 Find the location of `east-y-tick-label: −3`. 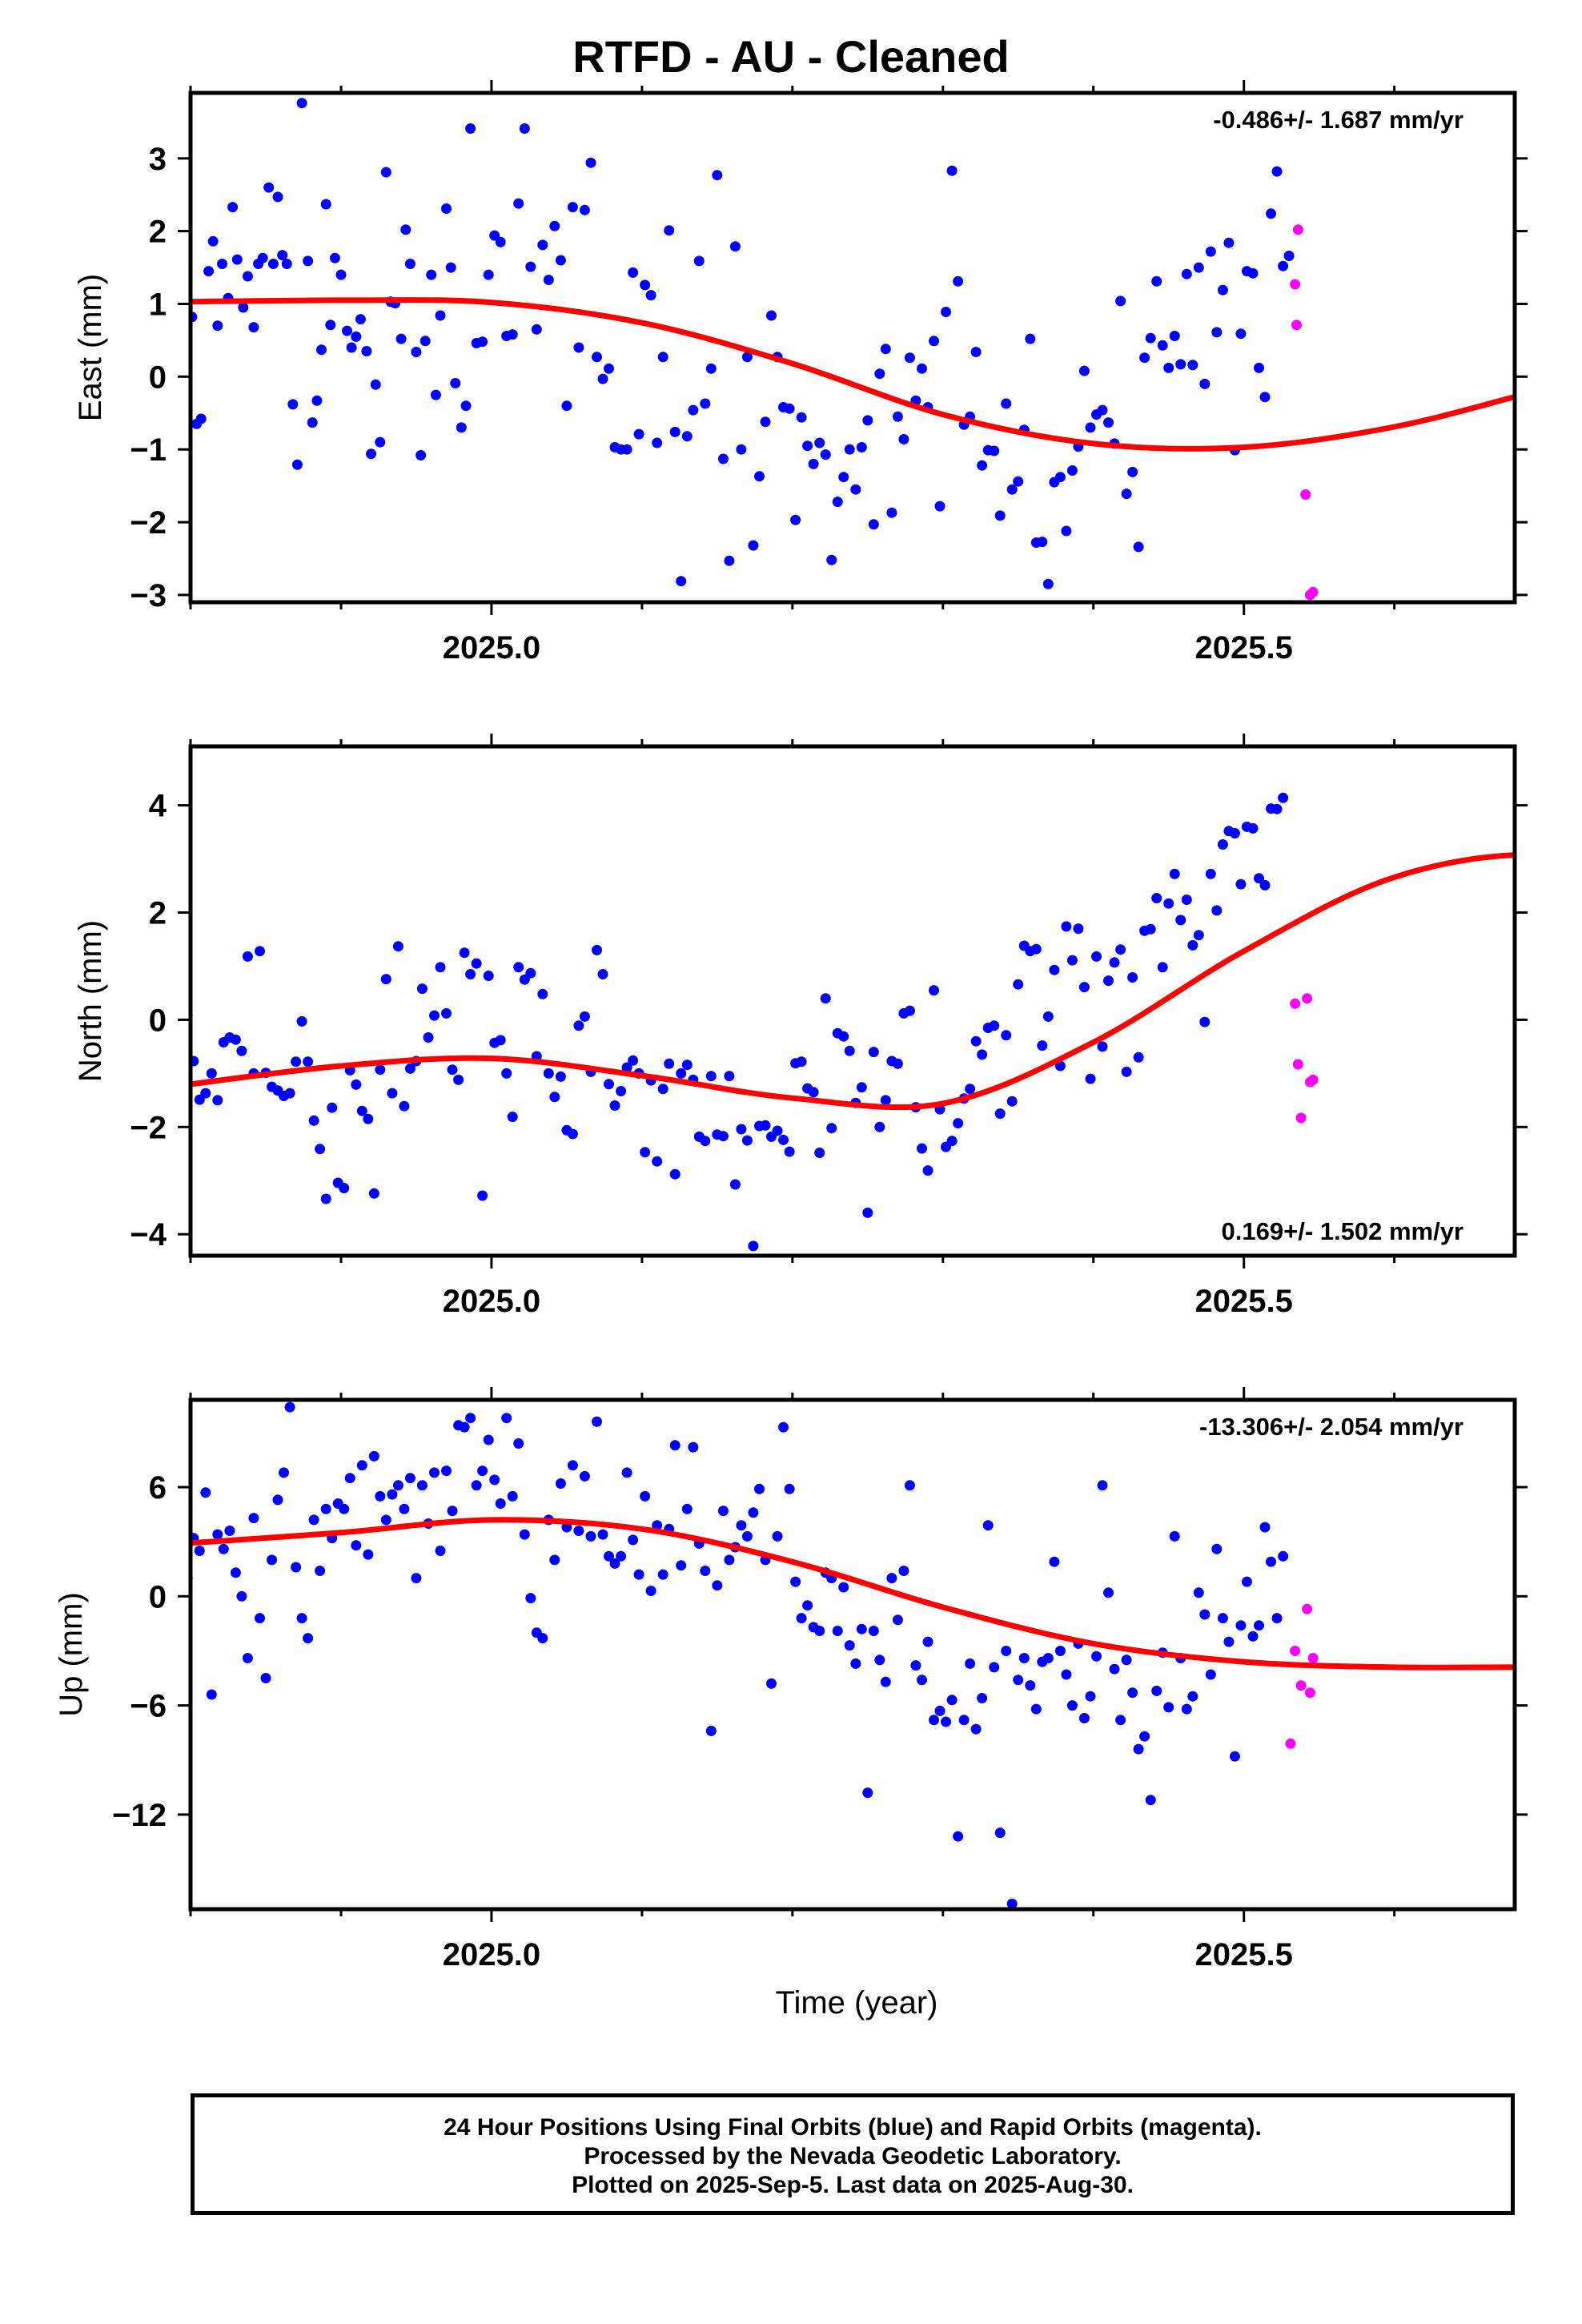

east-y-tick-label: −3 is located at coordinates (148, 595).